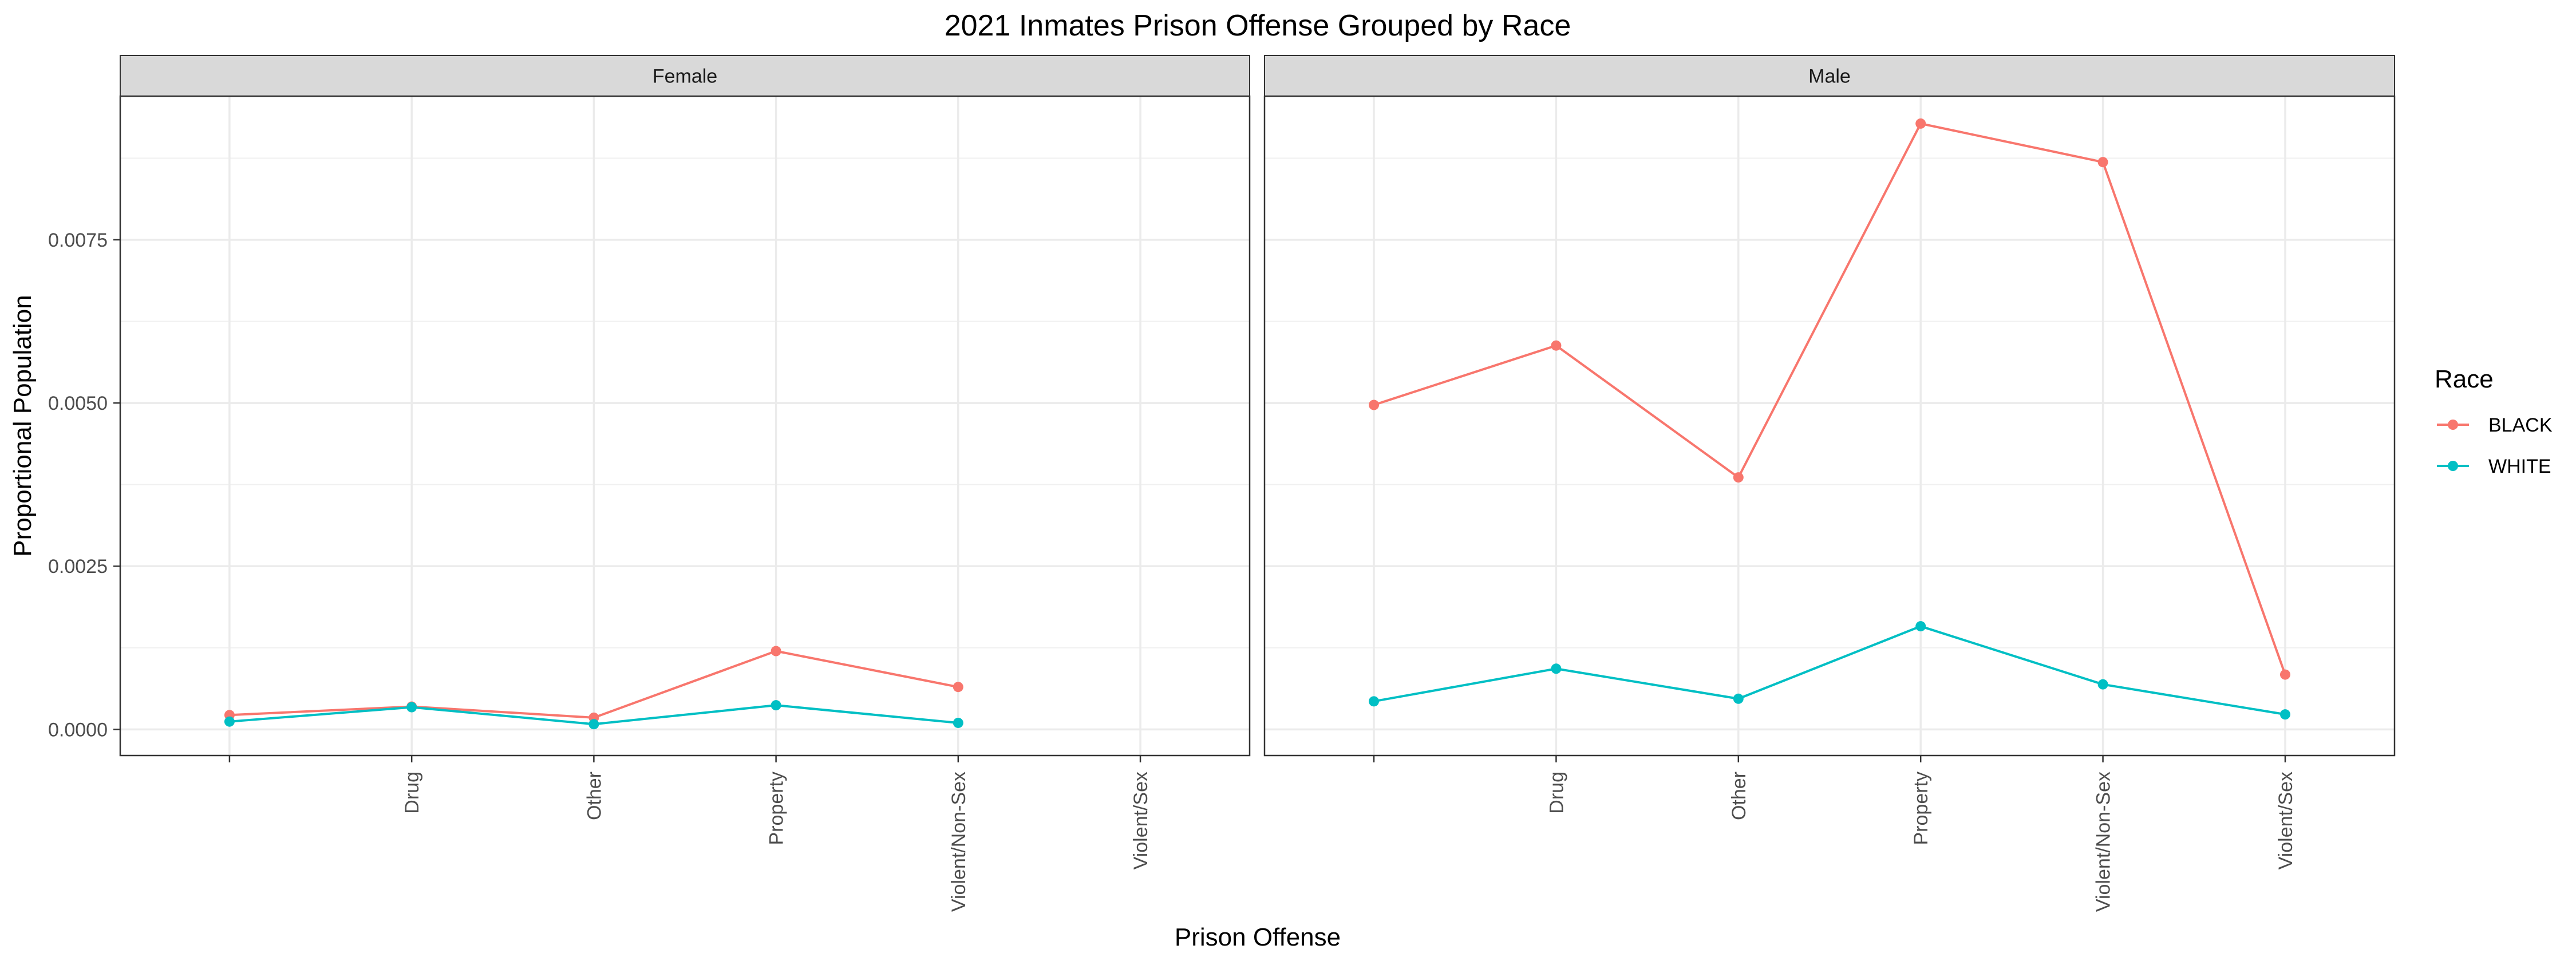 The width and height of the screenshot is (2576, 961). I want to click on y-tick-label: 0.0050, so click(78, 404).